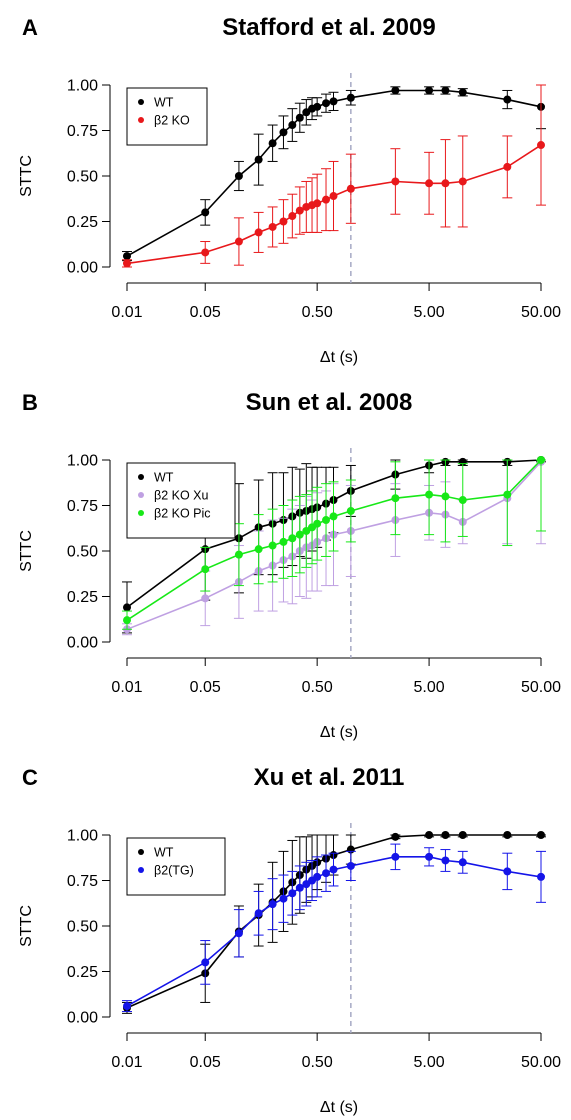  What do you see at coordinates (339, 1107) in the screenshot?
I see `x-axis-label: Δt (s)` at bounding box center [339, 1107].